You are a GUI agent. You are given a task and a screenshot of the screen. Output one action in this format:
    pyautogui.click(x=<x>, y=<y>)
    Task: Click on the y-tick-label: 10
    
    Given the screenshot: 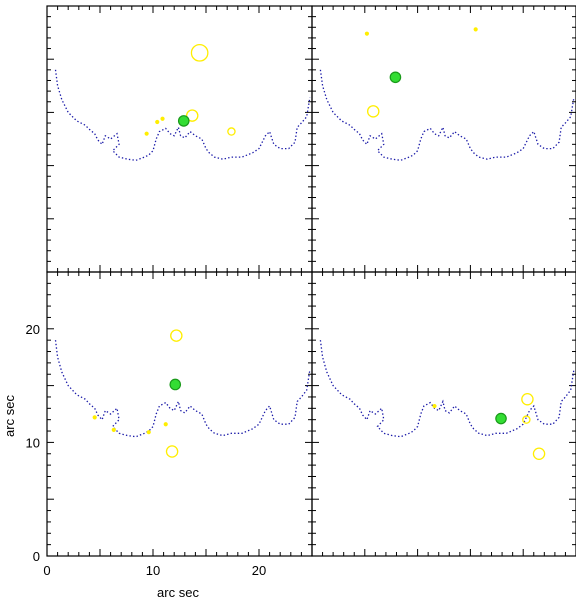 What is the action you would take?
    pyautogui.click(x=33, y=442)
    